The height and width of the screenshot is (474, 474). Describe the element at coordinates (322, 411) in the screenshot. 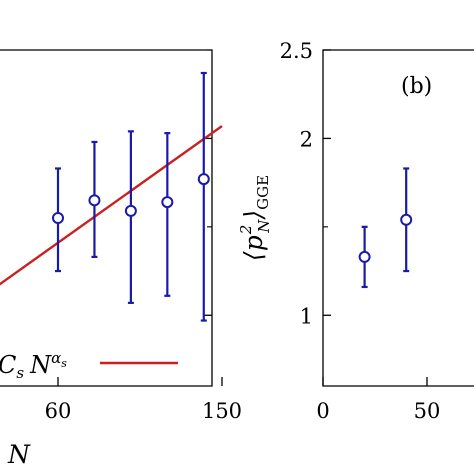

I see `panel-b-x-tick-label: 0` at that location.